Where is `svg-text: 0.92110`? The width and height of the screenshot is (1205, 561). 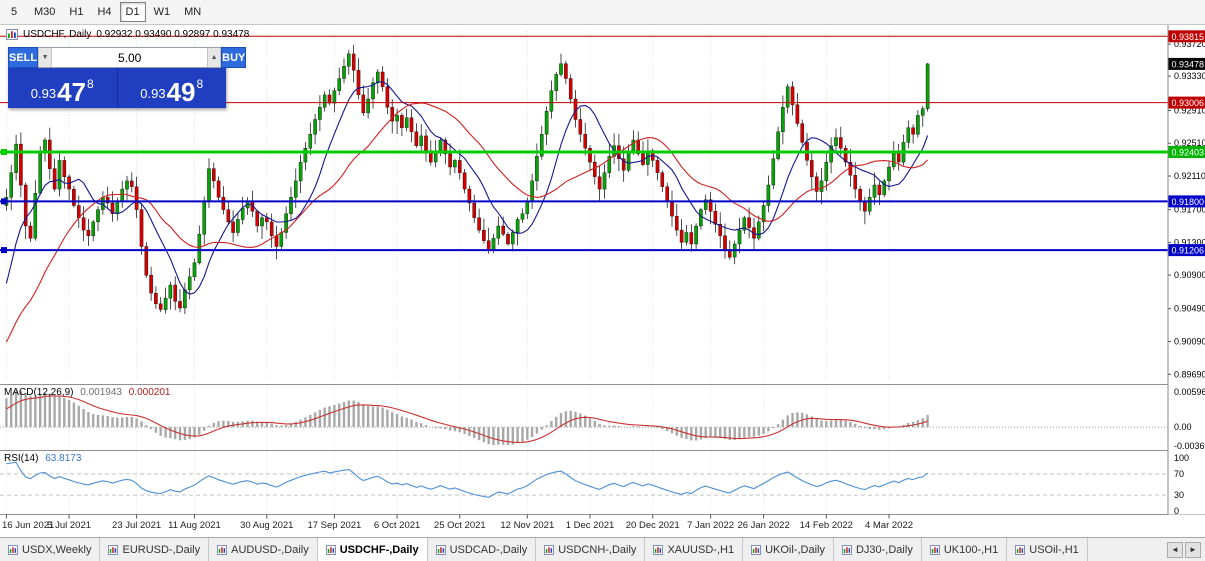 svg-text: 0.92110 is located at coordinates (1189, 176).